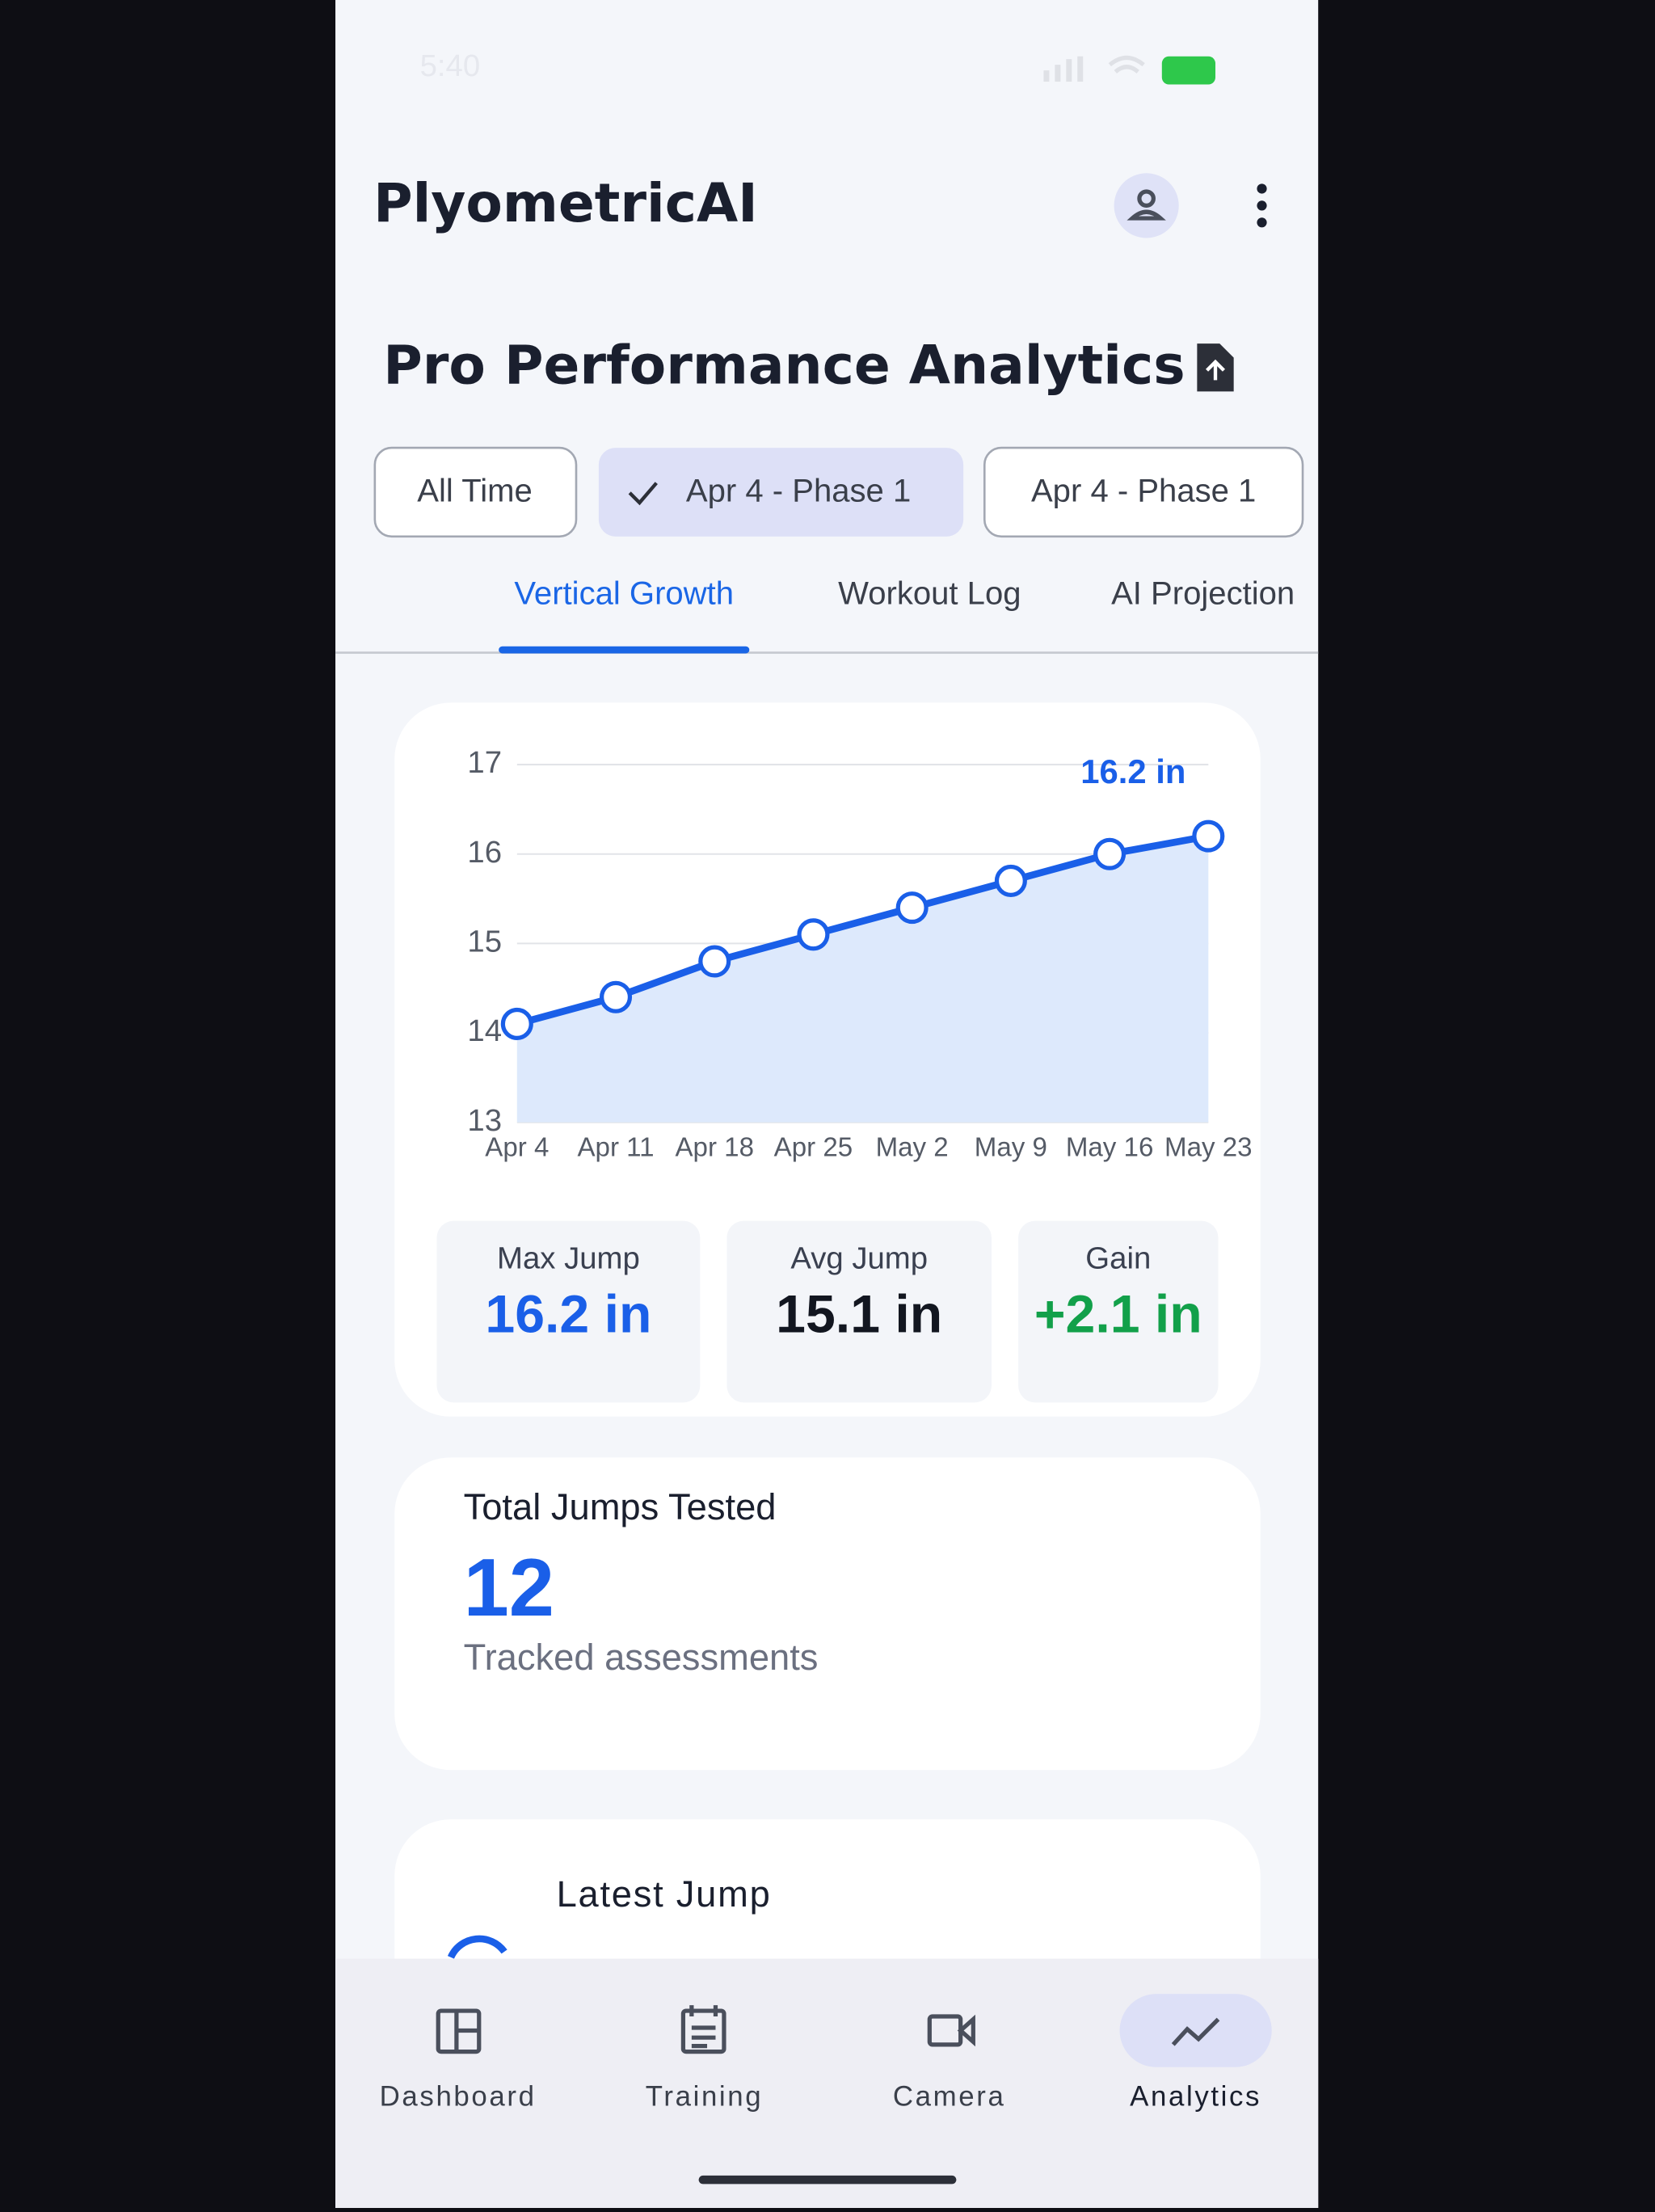 The width and height of the screenshot is (1655, 2212). I want to click on filter-chip: Apr 4 - Phase 1, so click(1143, 492).